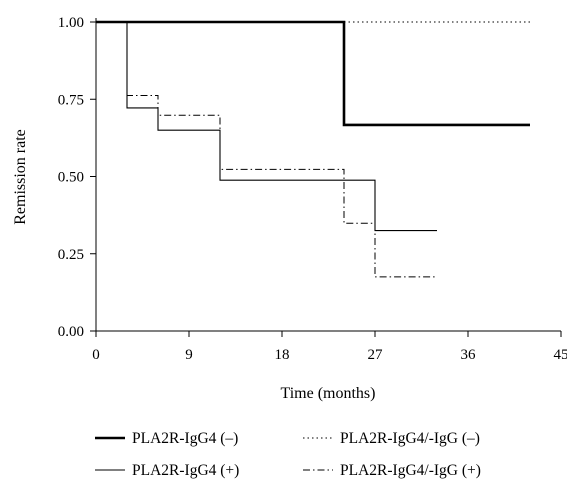 The width and height of the screenshot is (567, 489). I want to click on legend-label-2: PLA2R-IgG4/-IgG (–), so click(410, 438).